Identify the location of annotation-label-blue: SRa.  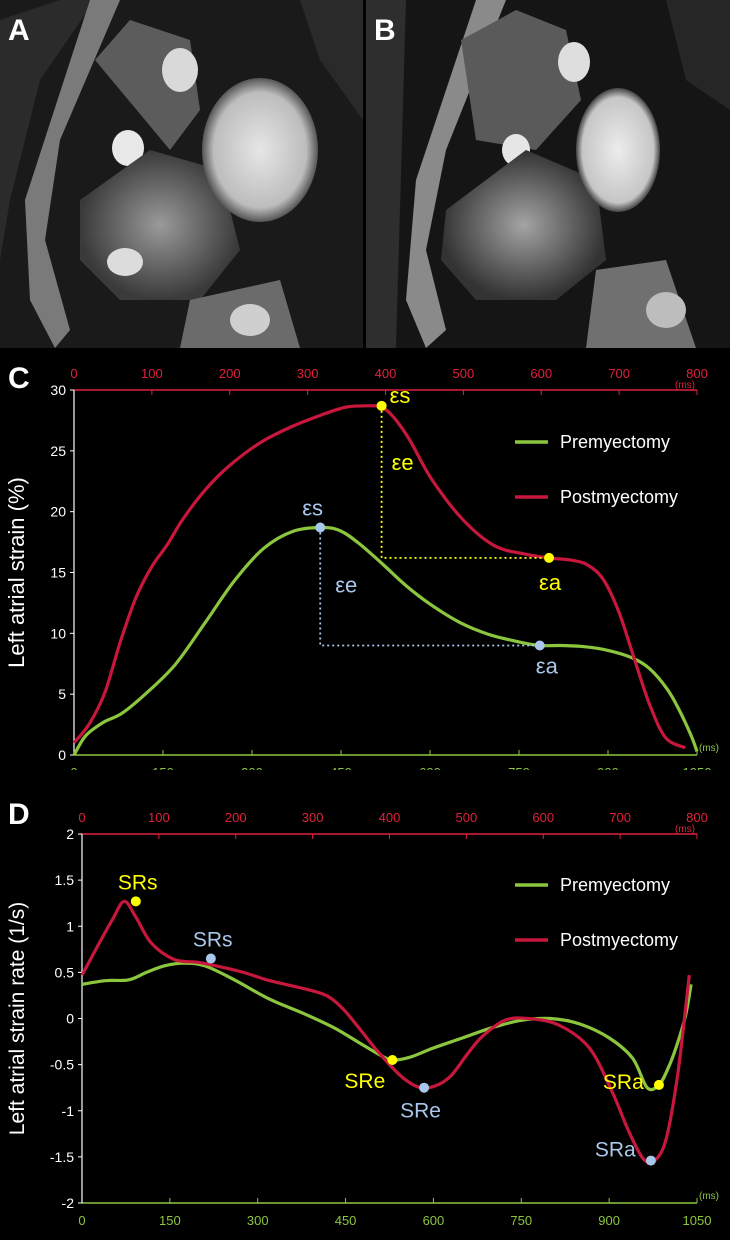
(615, 1150).